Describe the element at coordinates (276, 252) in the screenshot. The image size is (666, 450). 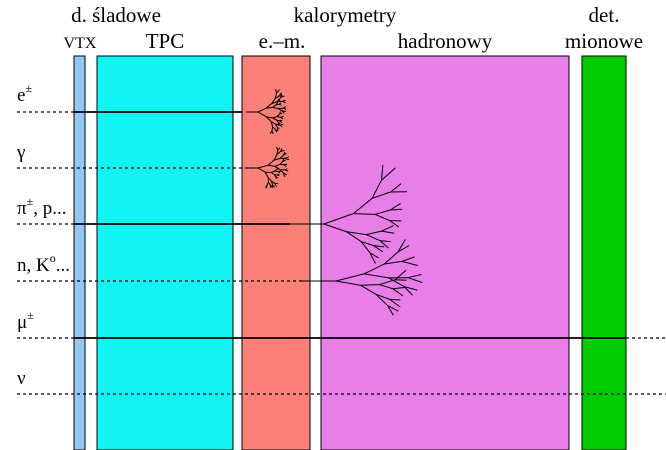
I see `em-calorimeter-layer` at that location.